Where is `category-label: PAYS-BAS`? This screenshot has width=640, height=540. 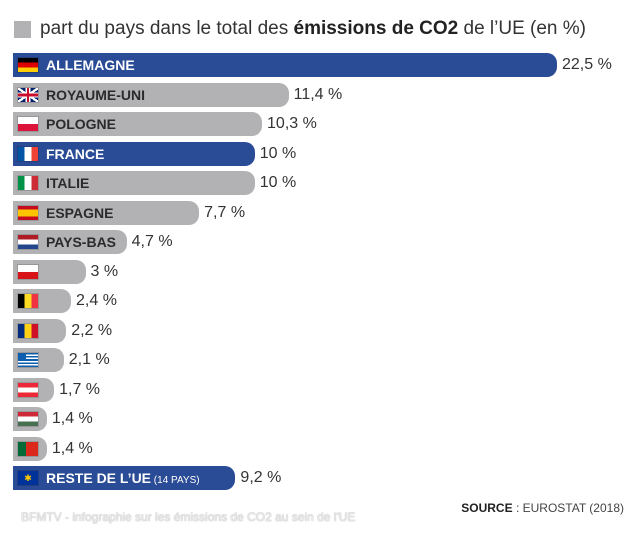 category-label: PAYS-BAS is located at coordinates (81, 242).